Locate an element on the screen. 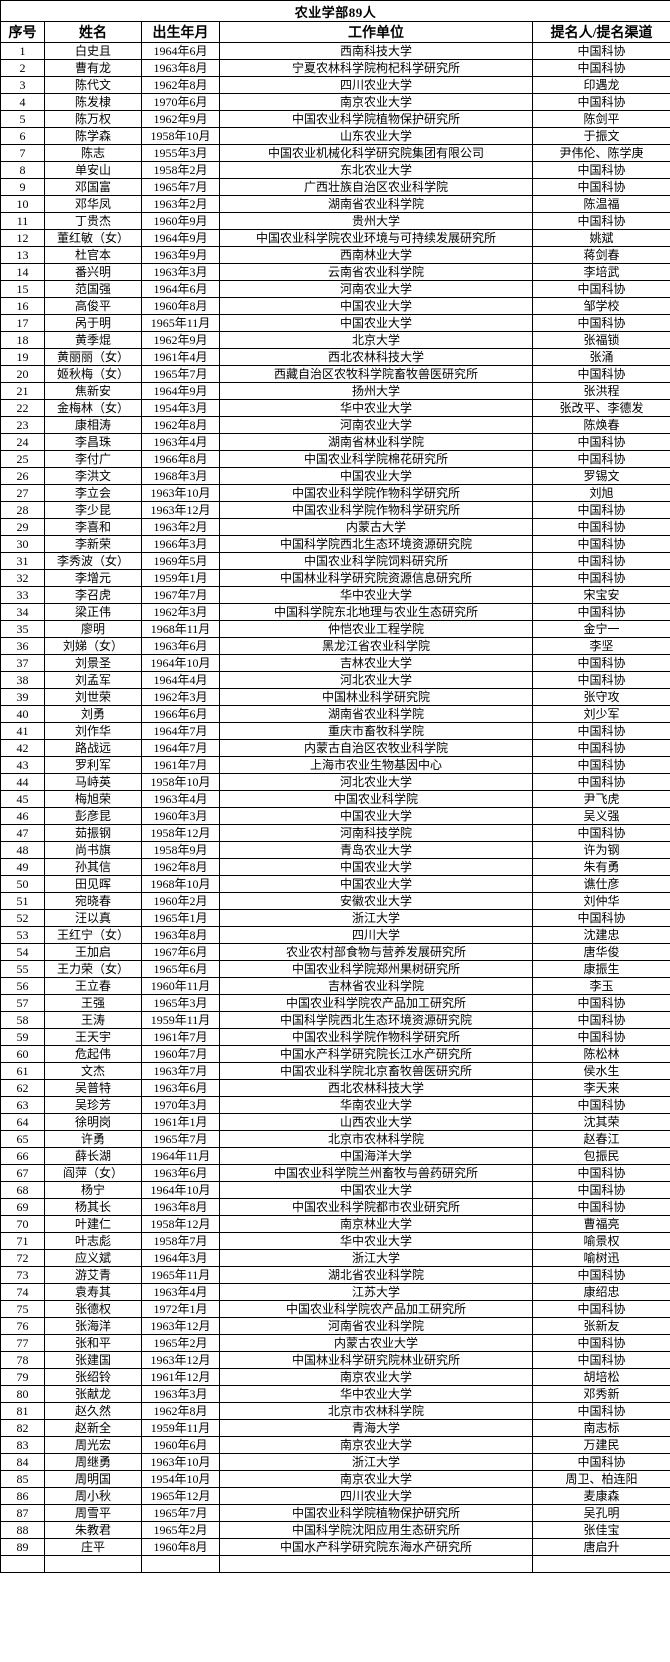 The height and width of the screenshot is (1662, 670). table-row: 19 黄丽丽（女） 1961年4月 西北农林科技大学 张涌 is located at coordinates (335, 357).